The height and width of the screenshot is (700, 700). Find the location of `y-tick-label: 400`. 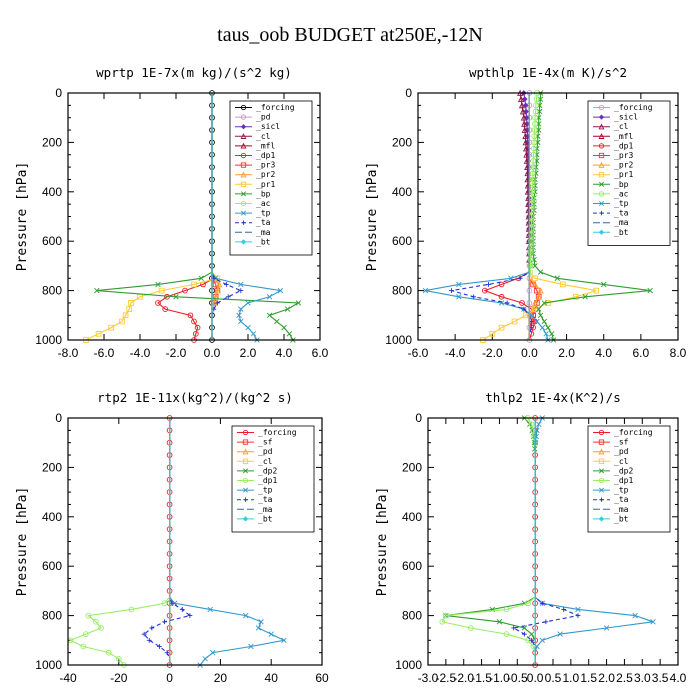

y-tick-label: 400 is located at coordinates (52, 517).